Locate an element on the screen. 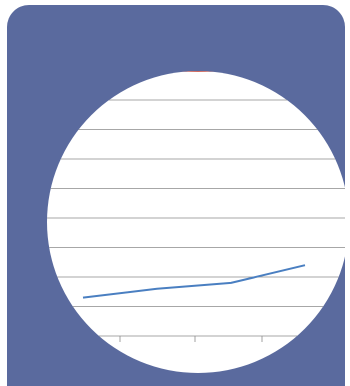  y-tick-label: .0% is located at coordinates (32, 190).